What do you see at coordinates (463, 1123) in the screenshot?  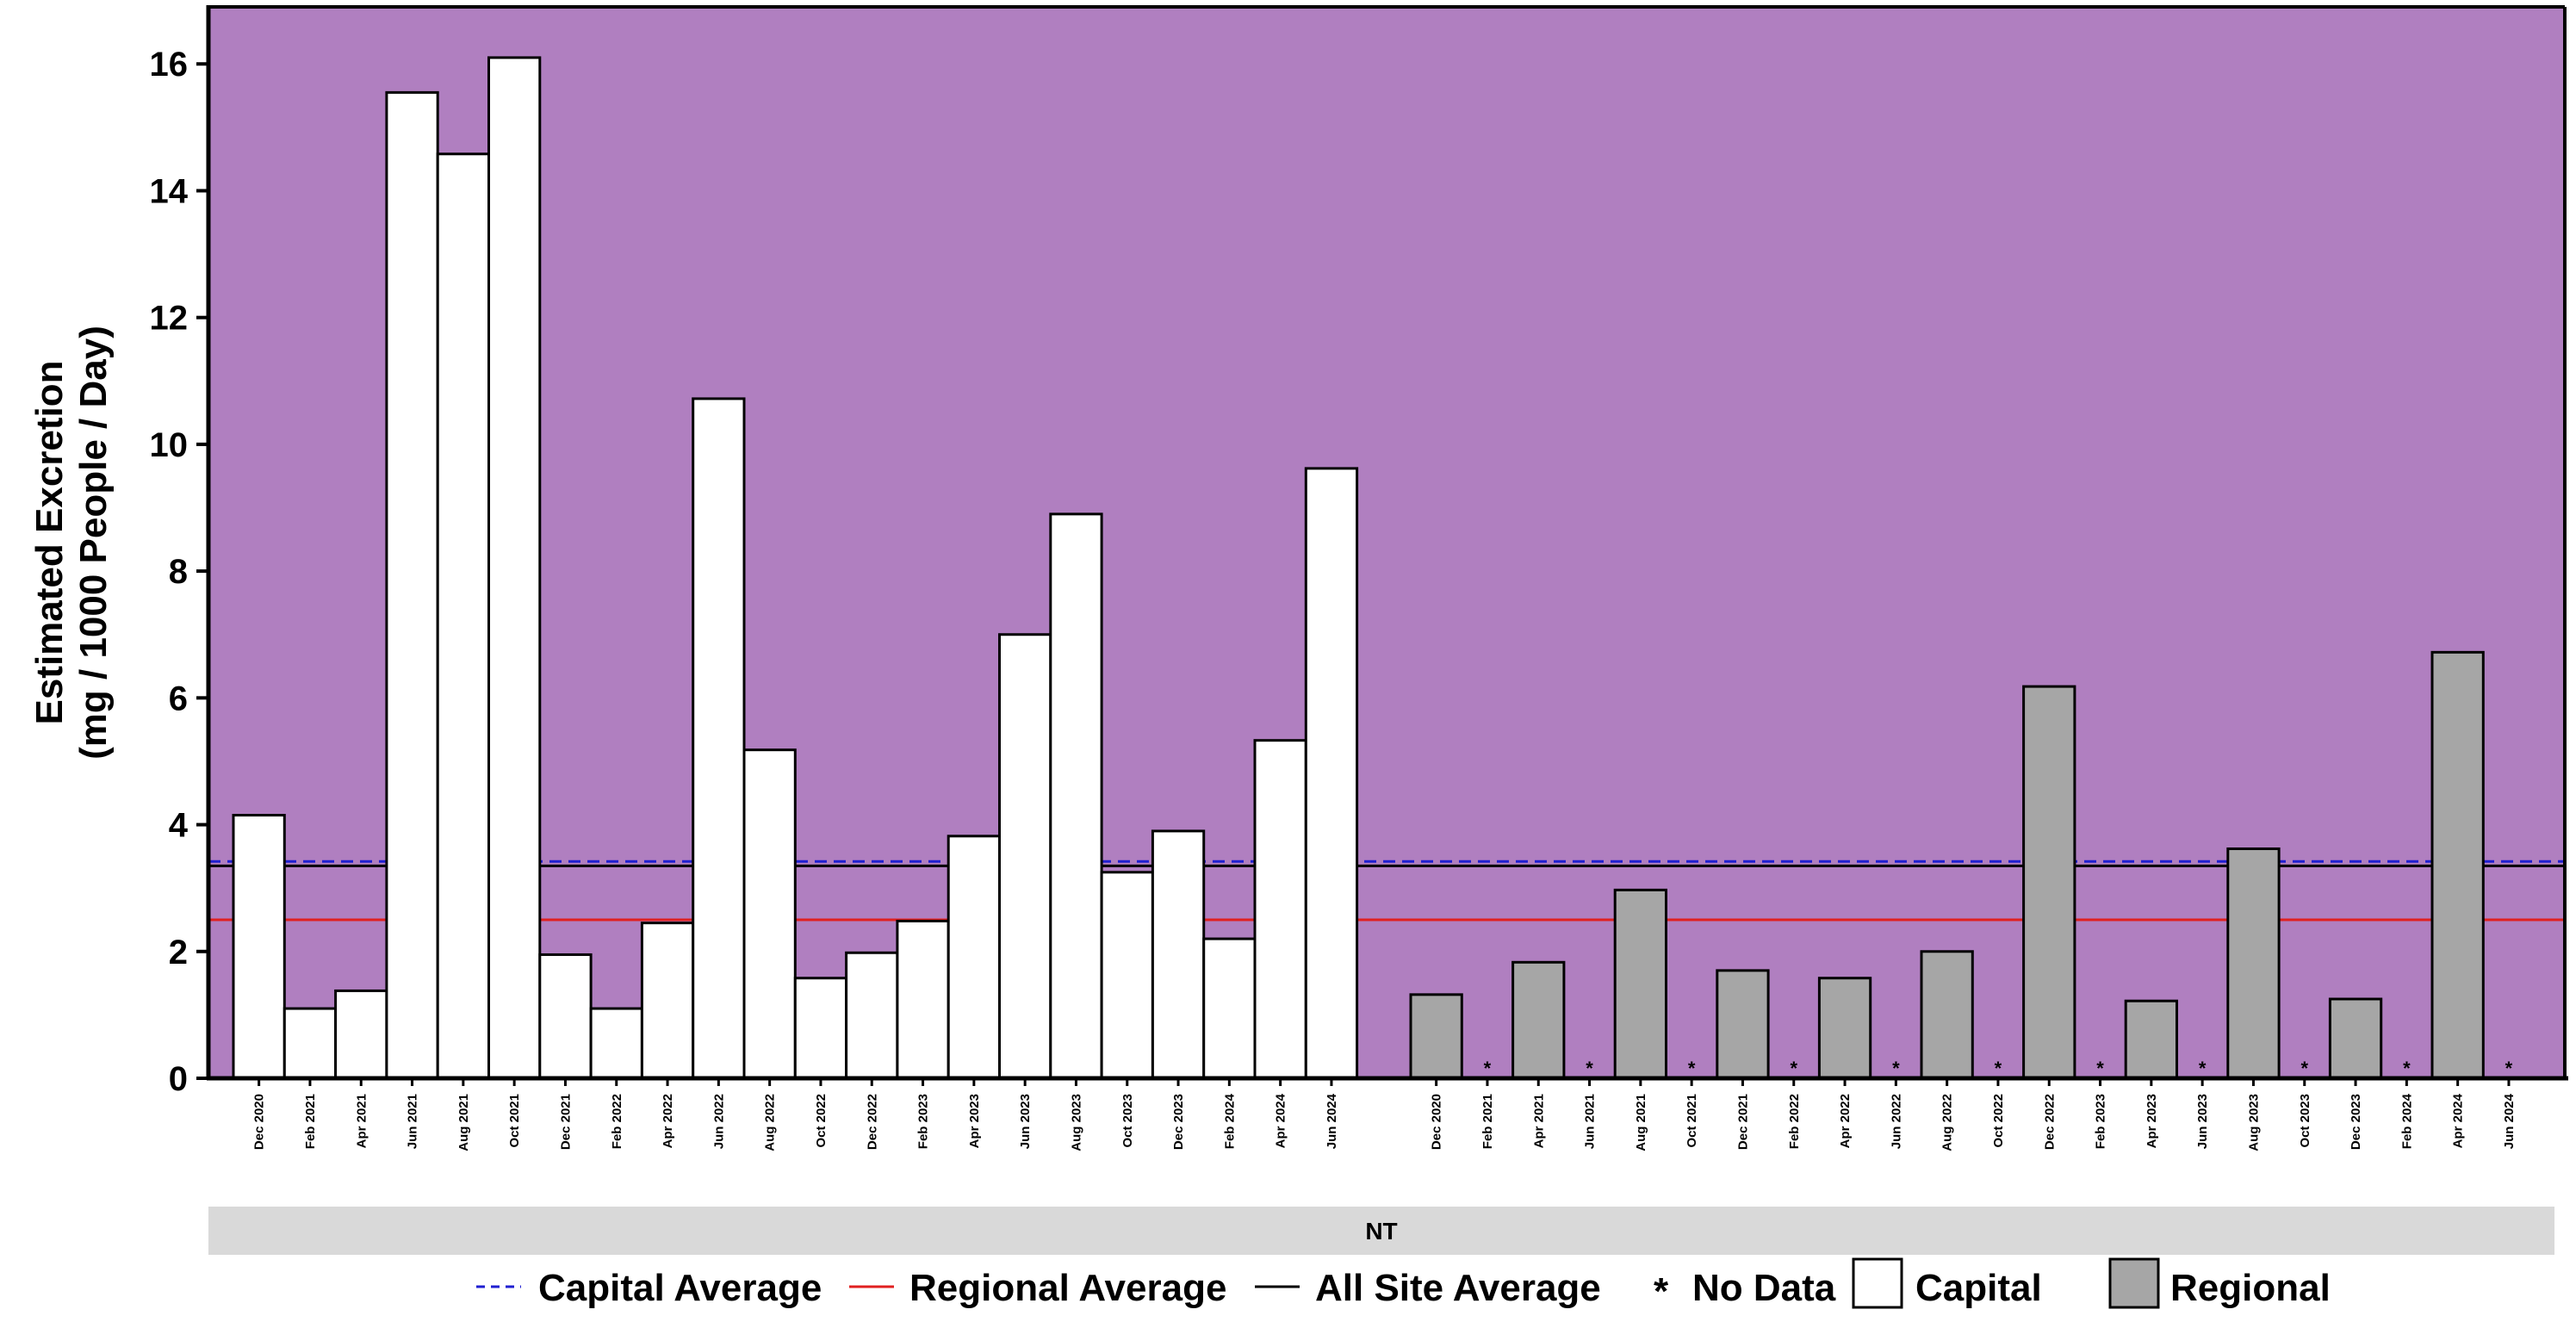 I see `x-tick-label: Aug 2021` at bounding box center [463, 1123].